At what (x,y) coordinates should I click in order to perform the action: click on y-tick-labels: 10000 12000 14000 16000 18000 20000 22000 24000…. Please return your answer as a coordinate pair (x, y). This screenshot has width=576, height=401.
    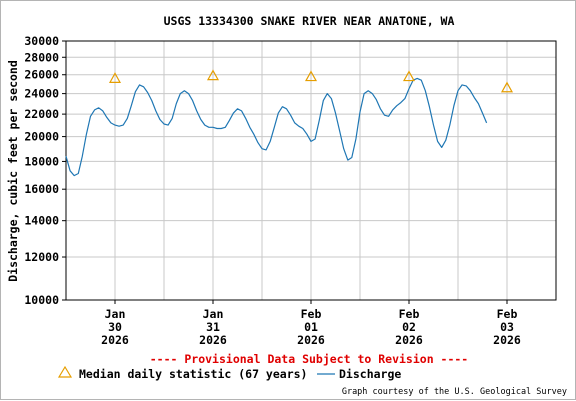
    Looking at the image, I should click on (41, 170).